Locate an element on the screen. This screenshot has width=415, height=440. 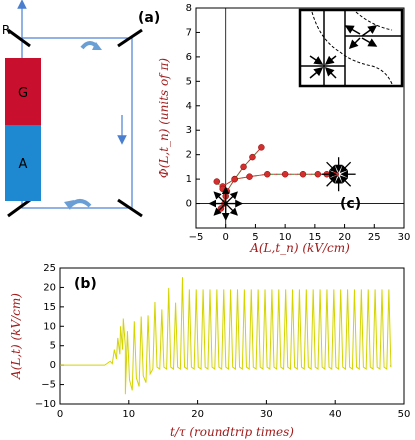
time-trace-xlabel: t/τ (roundtrip times) is located at coordinates (232, 432).